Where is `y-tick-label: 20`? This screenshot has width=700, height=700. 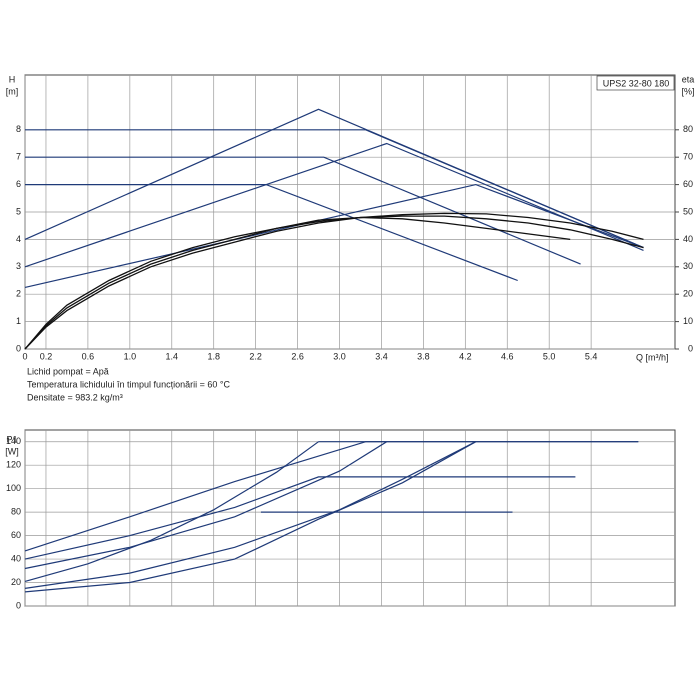 y-tick-label: 20 is located at coordinates (16, 582).